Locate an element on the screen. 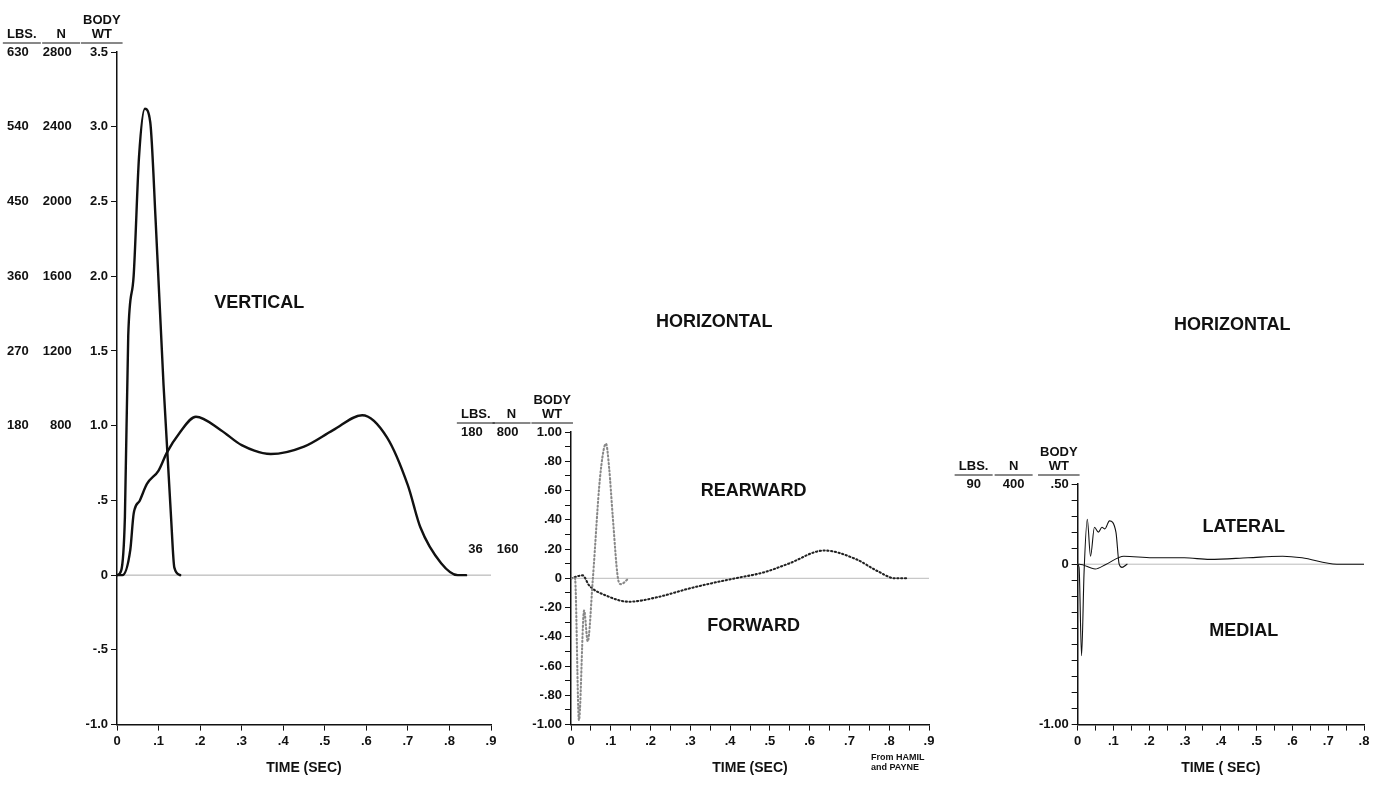 Image resolution: width=1374 pixels, height=793 pixels. y-tick-label: .40 is located at coordinates (553, 519).